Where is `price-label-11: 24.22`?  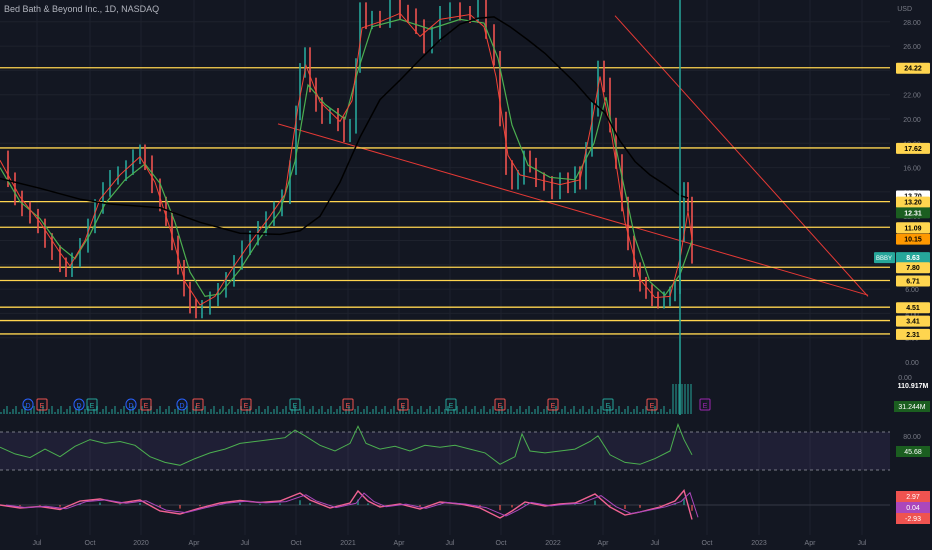 price-label-11: 24.22 is located at coordinates (913, 69).